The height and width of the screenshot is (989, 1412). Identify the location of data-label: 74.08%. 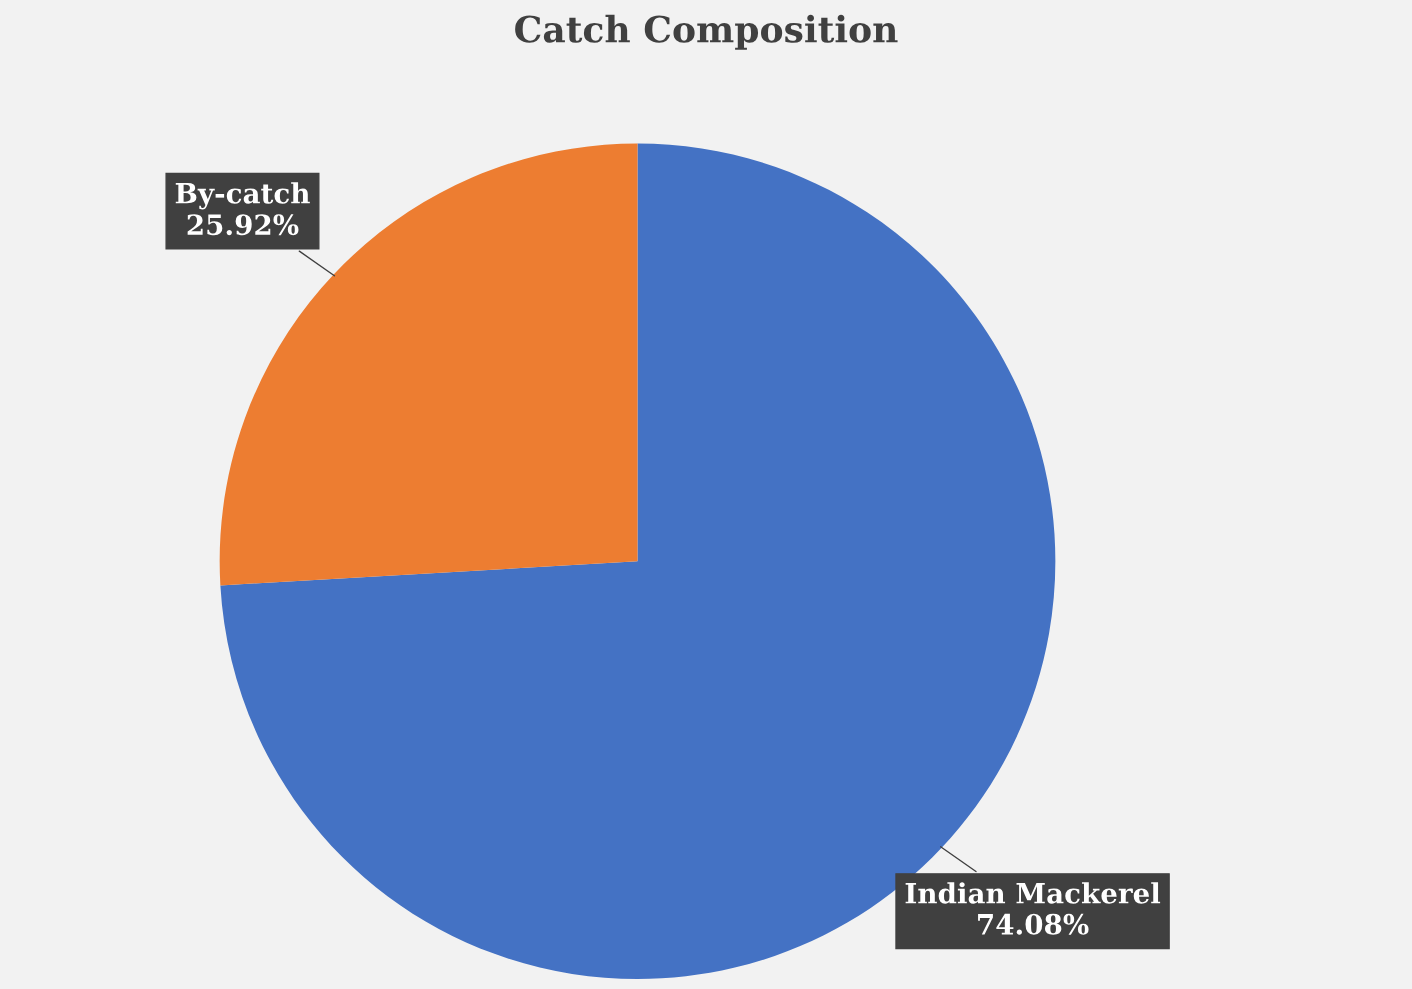
(1033, 924).